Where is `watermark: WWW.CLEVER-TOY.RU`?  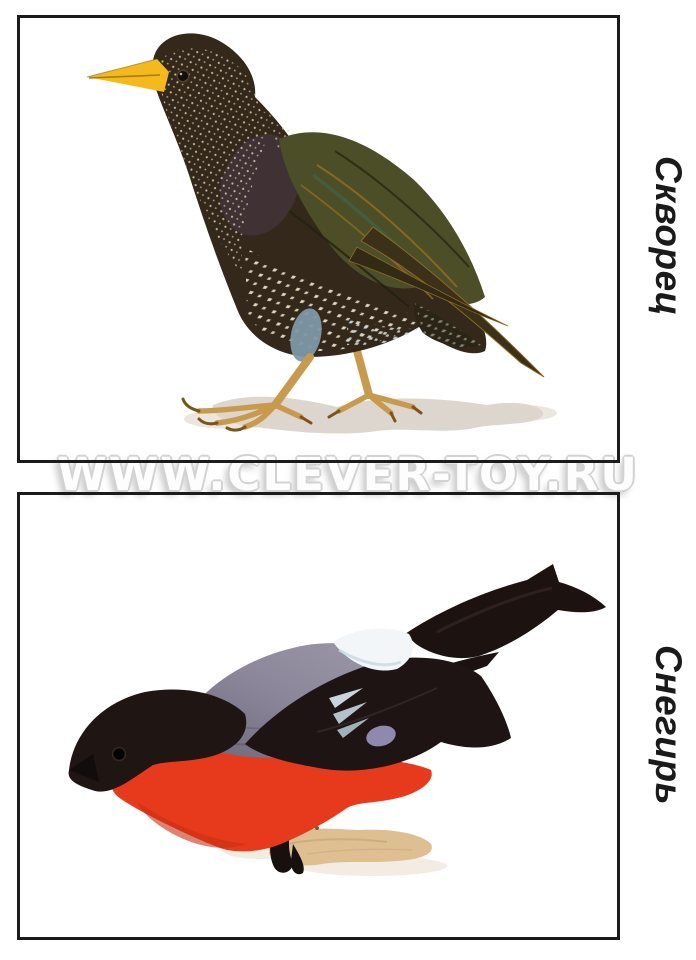 watermark: WWW.CLEVER-TOY.RU is located at coordinates (348, 474).